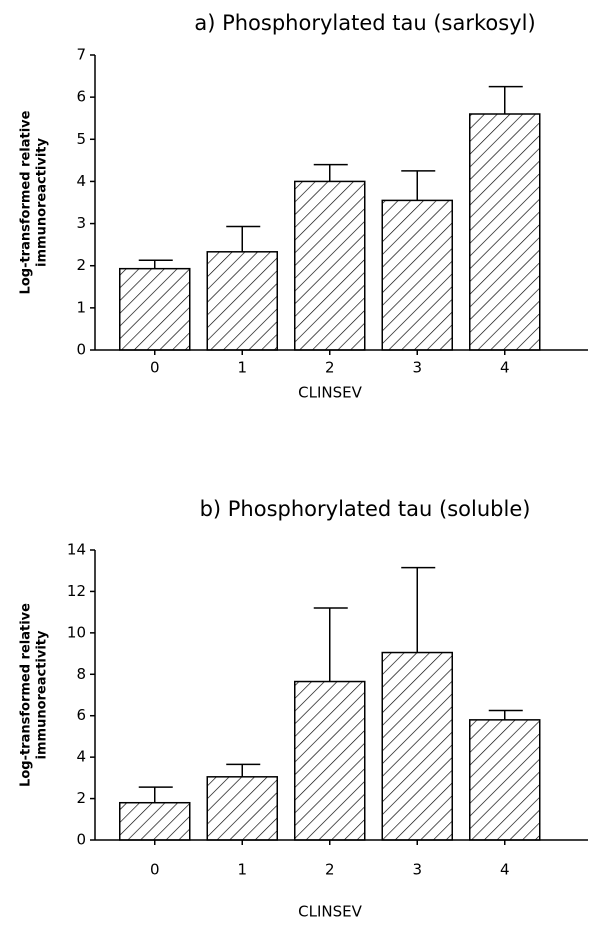 The image size is (615, 935). What do you see at coordinates (81, 674) in the screenshot?
I see `y-tick-label: 8` at bounding box center [81, 674].